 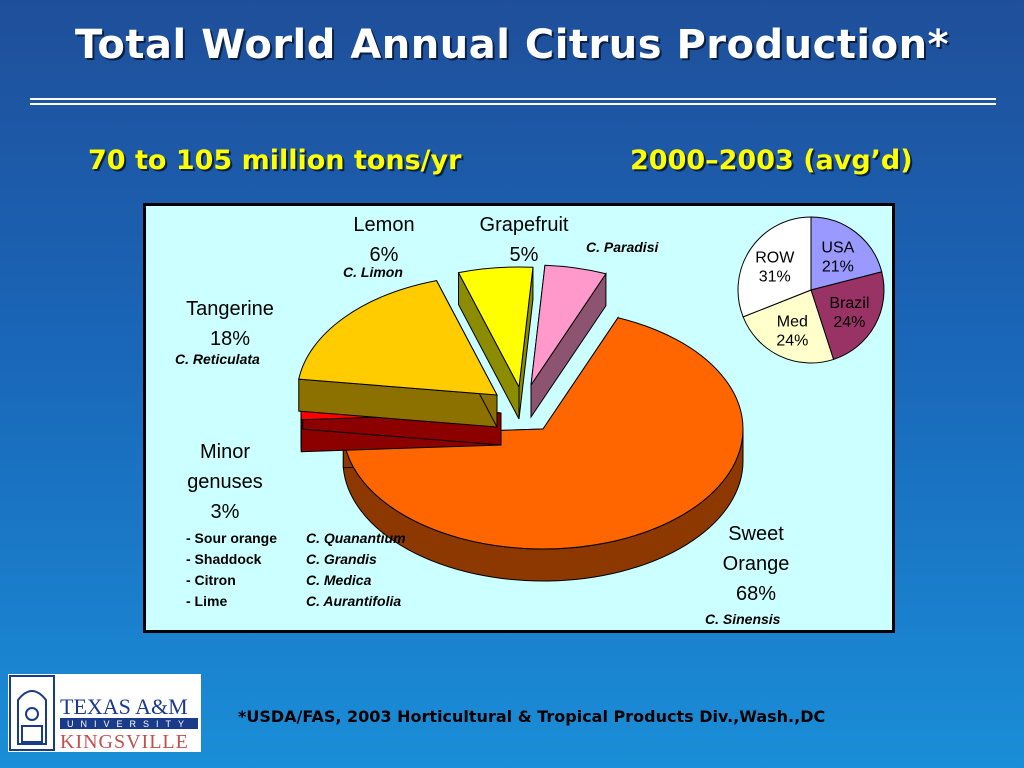 I want to click on tangerine-slice-top, so click(x=398, y=338).